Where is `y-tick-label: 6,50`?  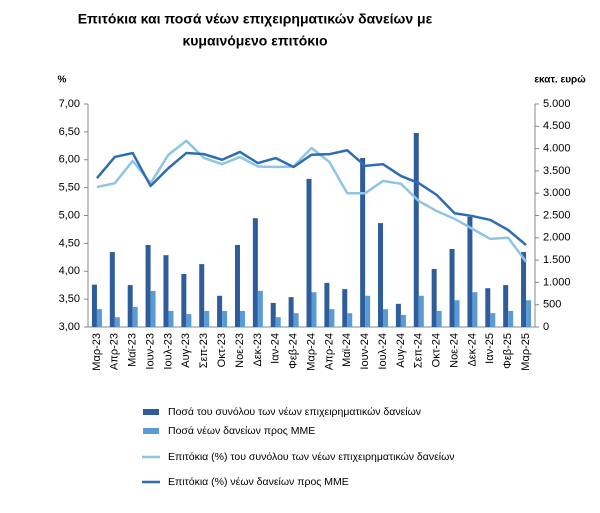
y-tick-label: 6,50 is located at coordinates (69, 132).